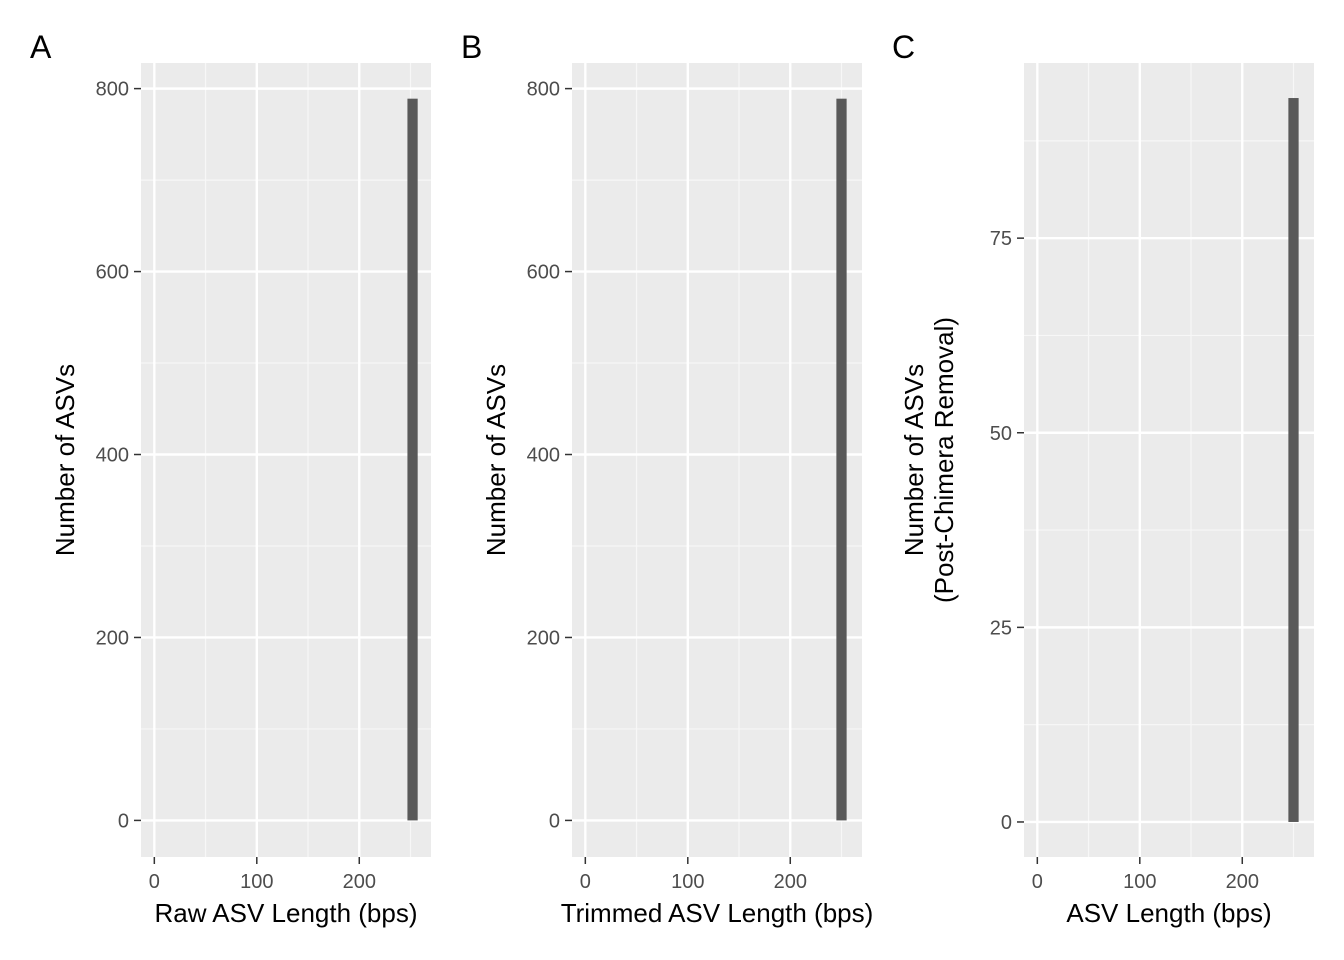 This screenshot has height=960, width=1344. I want to click on panel-letter: B, so click(471, 47).